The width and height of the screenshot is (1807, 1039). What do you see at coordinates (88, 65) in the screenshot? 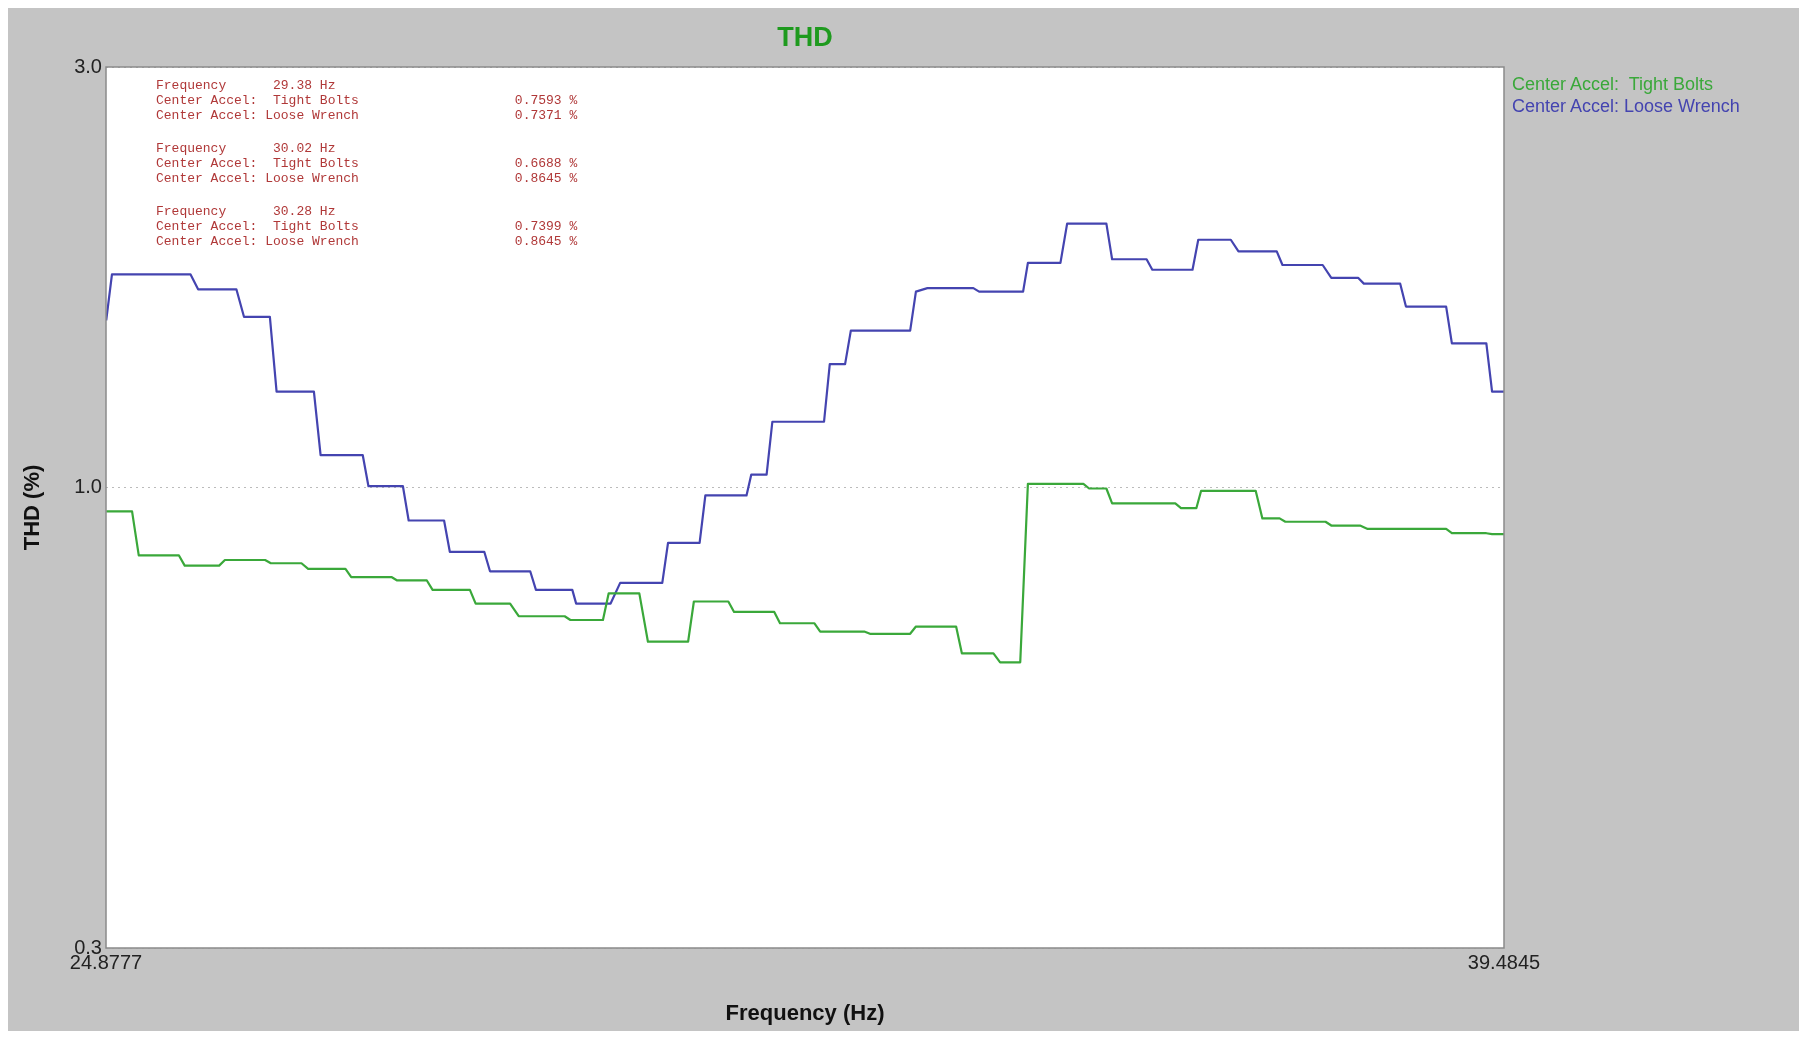
I see `y-tick-label: 3.0` at bounding box center [88, 65].